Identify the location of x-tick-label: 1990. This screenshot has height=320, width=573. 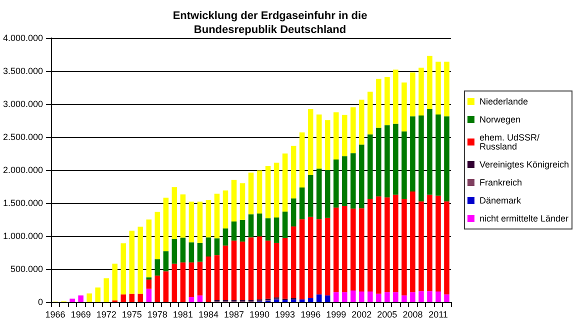
(260, 315).